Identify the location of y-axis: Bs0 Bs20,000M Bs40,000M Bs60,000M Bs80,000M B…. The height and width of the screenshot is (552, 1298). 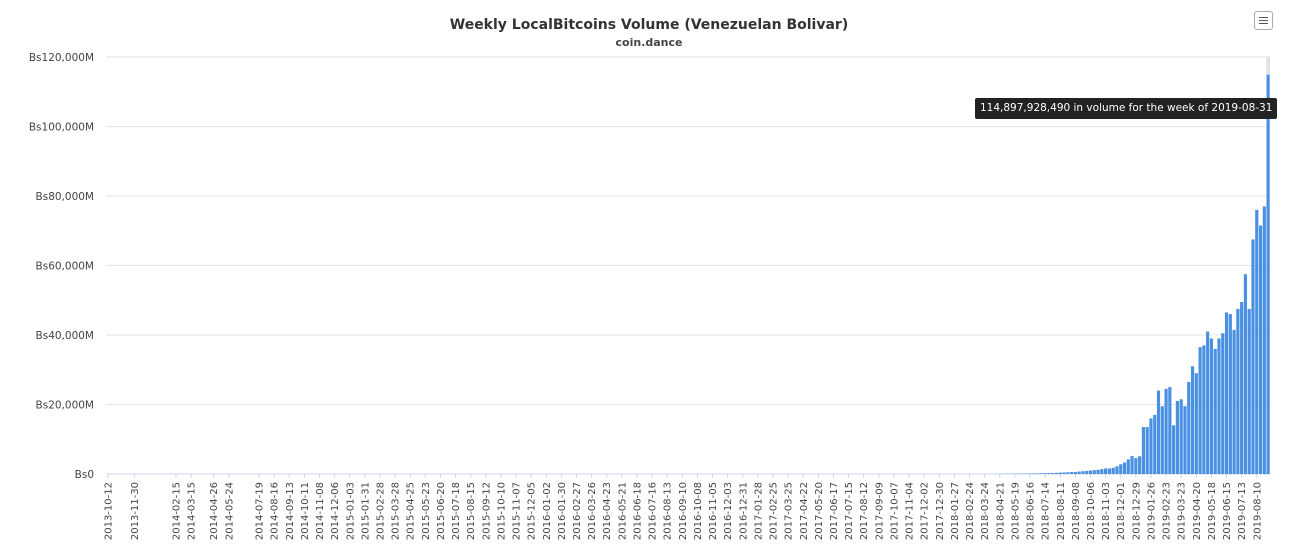
(61, 266).